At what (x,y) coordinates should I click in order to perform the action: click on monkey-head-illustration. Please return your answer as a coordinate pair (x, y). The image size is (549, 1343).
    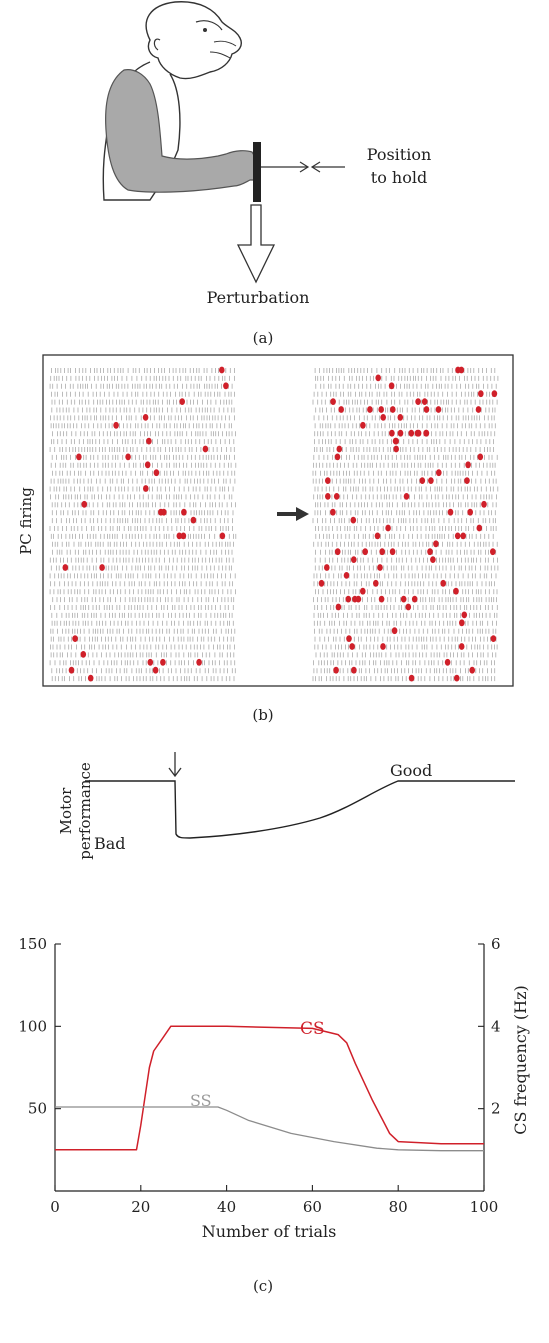
    Looking at the image, I should click on (193, 40).